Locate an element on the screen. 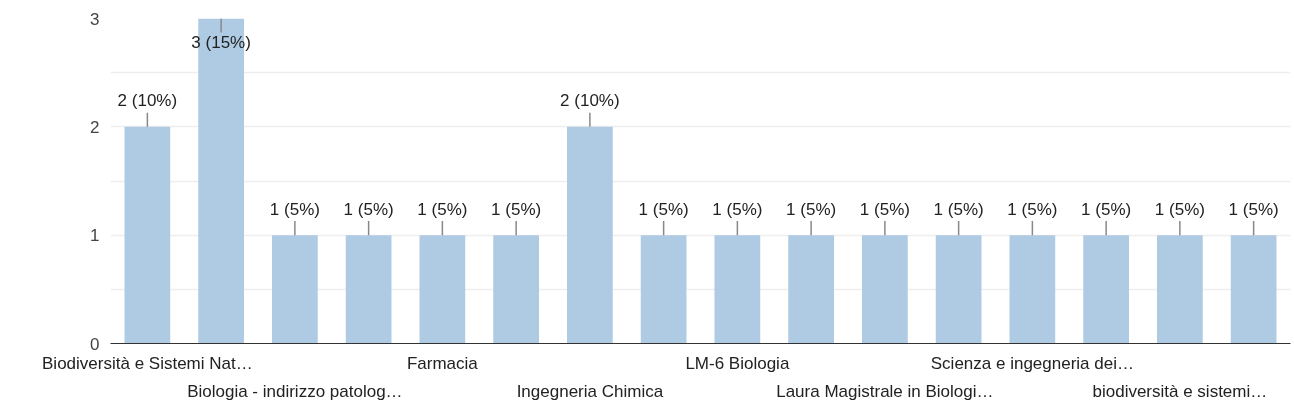 The image size is (1294, 405). data-label: 3 (15%) is located at coordinates (221, 42).